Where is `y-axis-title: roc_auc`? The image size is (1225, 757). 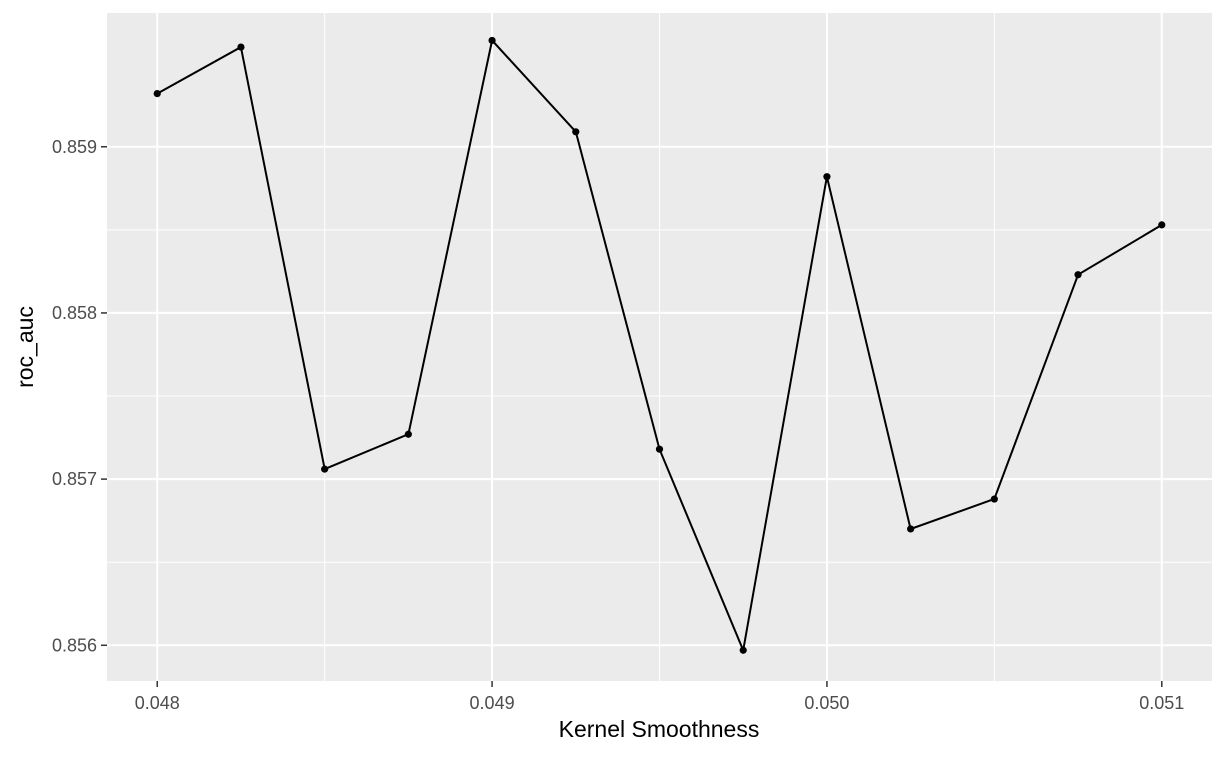
y-axis-title: roc_auc is located at coordinates (25, 347).